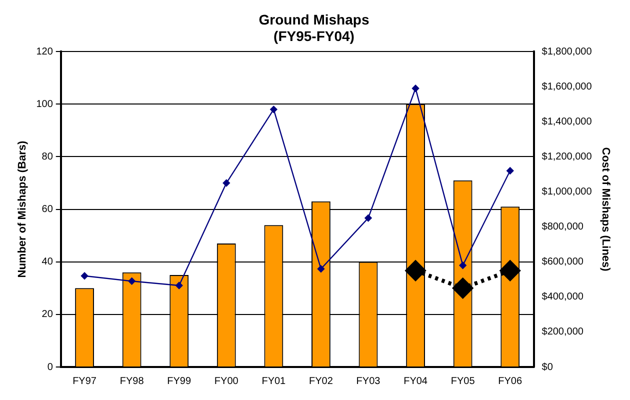 The width and height of the screenshot is (630, 400). I want to click on x-tick-label: FY05, so click(463, 381).